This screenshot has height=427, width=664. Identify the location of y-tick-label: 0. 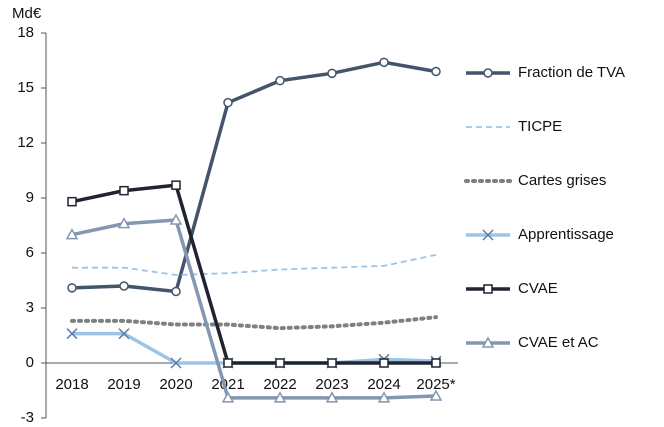
(30, 362).